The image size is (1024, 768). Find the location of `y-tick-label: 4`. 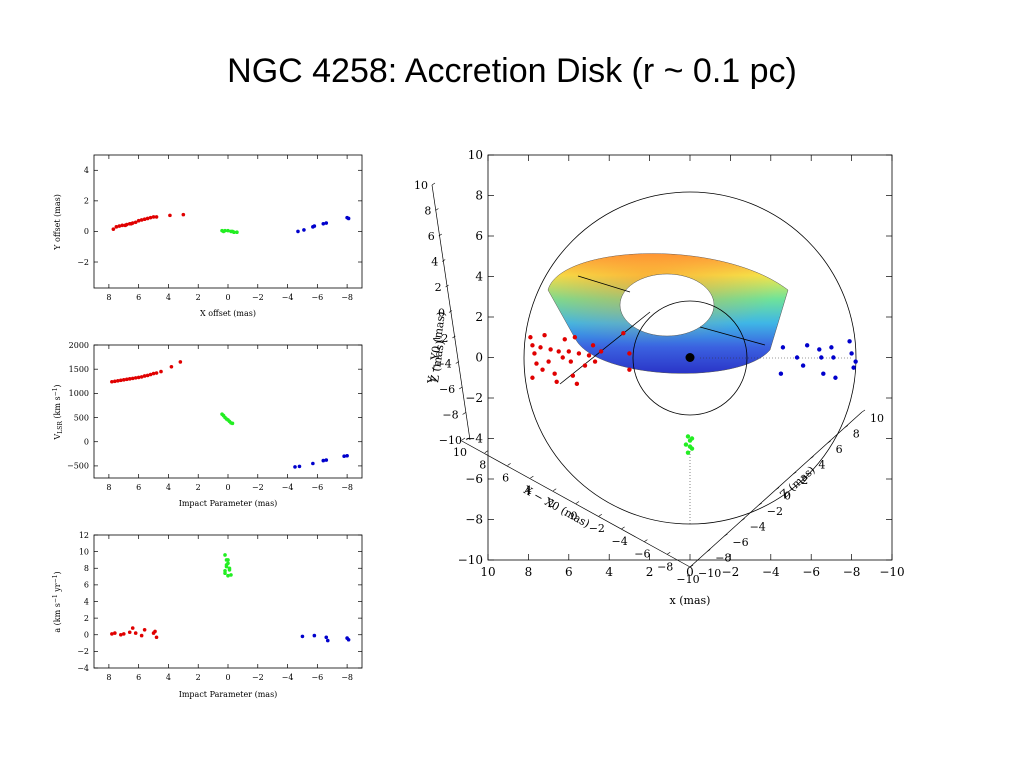

y-tick-label: 4 is located at coordinates (86, 601).